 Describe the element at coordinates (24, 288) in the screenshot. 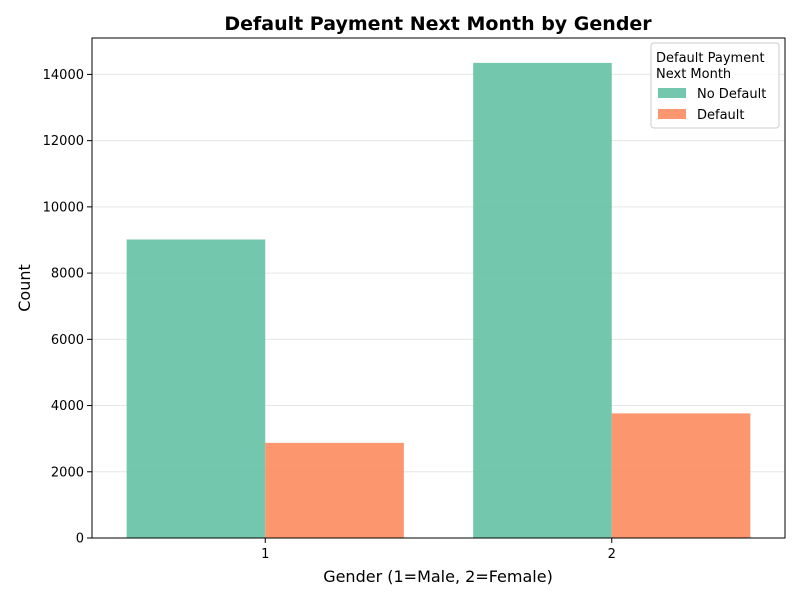

I see `y-axis-label: Count` at that location.